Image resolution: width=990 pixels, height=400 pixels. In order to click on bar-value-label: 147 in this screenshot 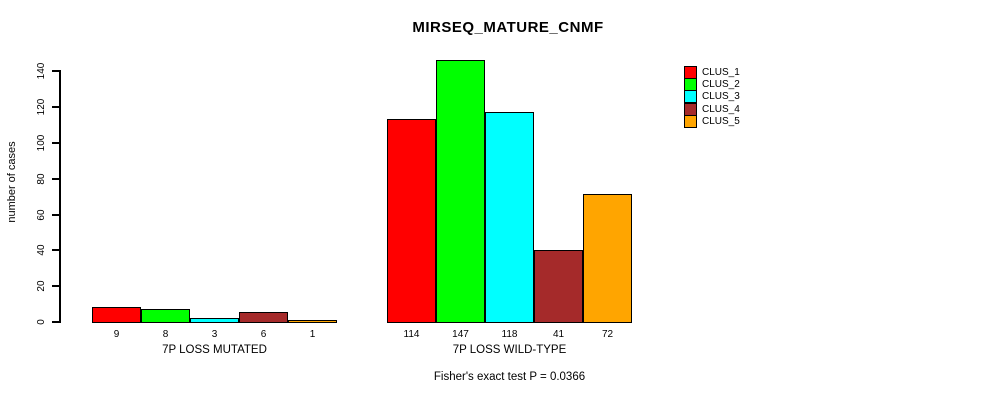, I will do `click(460, 334)`.